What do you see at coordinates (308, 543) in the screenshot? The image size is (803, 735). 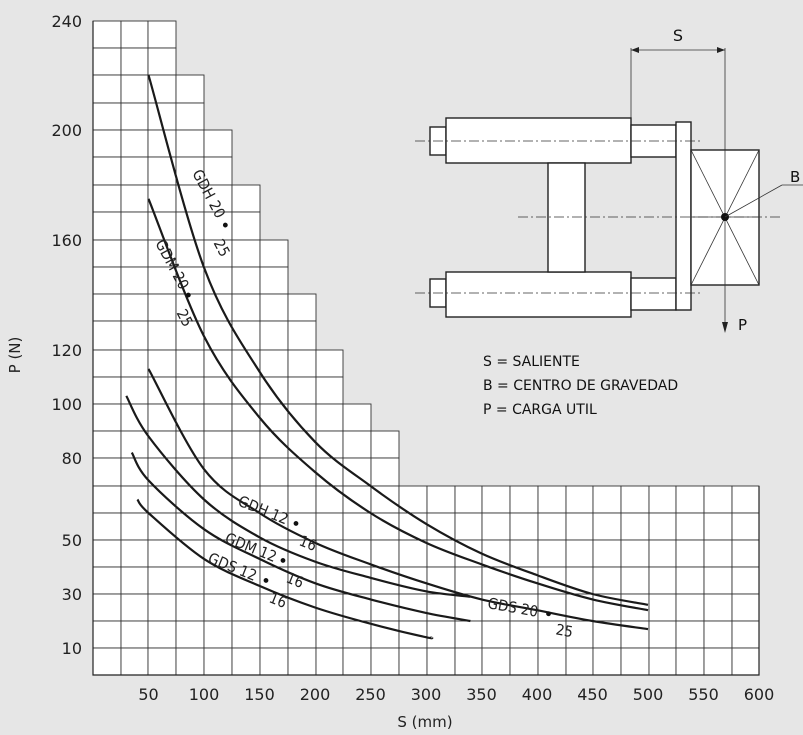 I see `curve-label-suffix: 16` at bounding box center [308, 543].